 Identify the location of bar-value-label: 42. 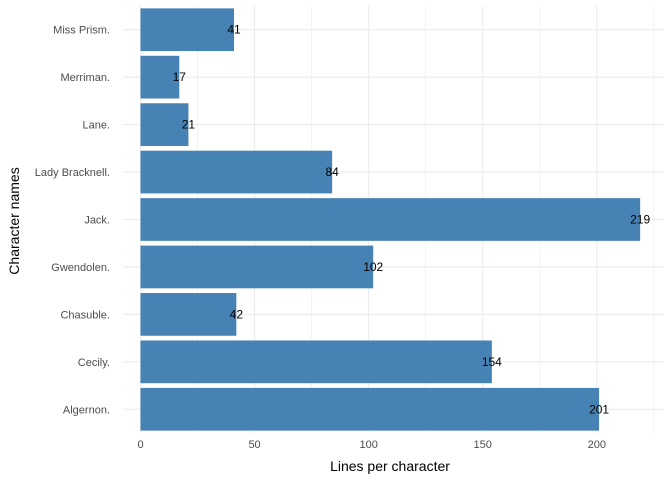
(237, 314).